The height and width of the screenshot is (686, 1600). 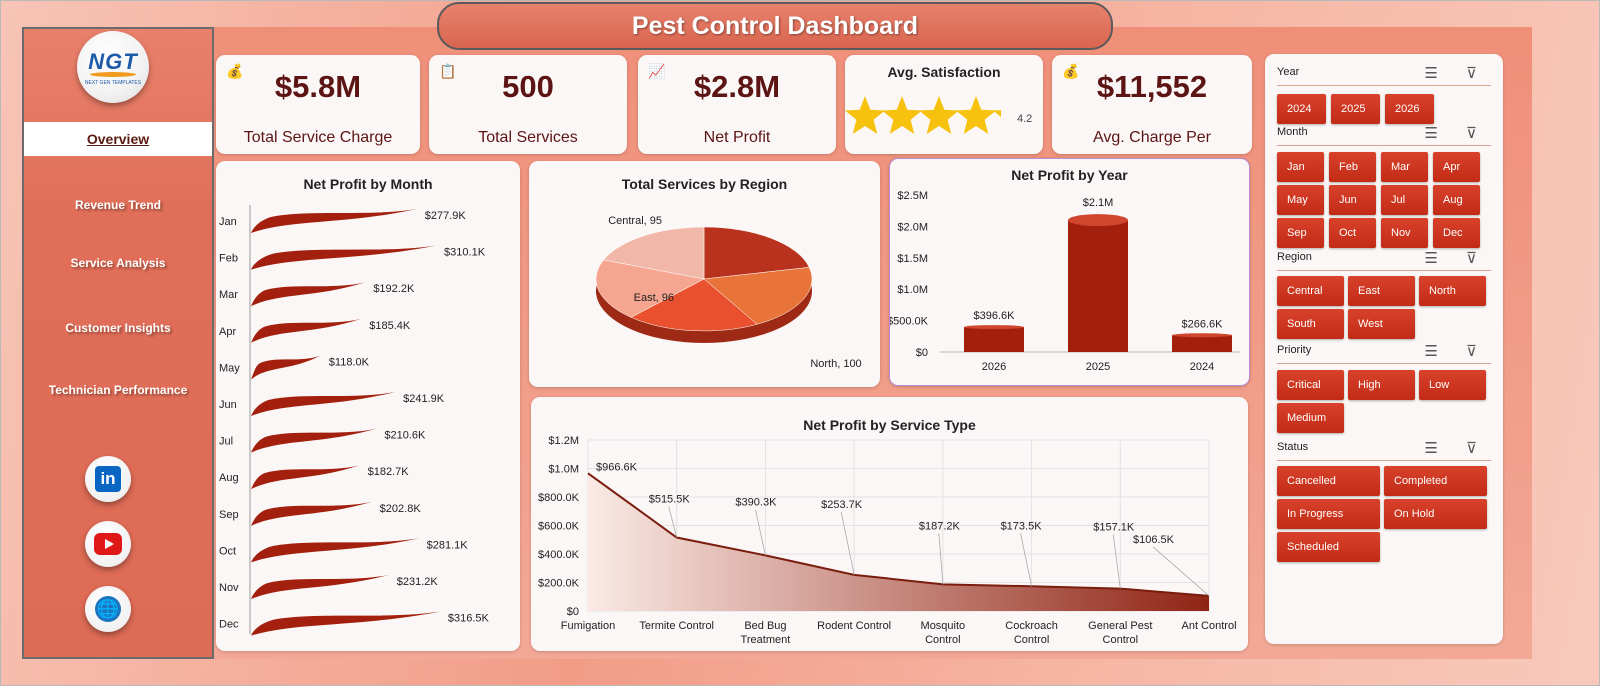 I want to click on slicer-item-month: Feb, so click(x=1352, y=167).